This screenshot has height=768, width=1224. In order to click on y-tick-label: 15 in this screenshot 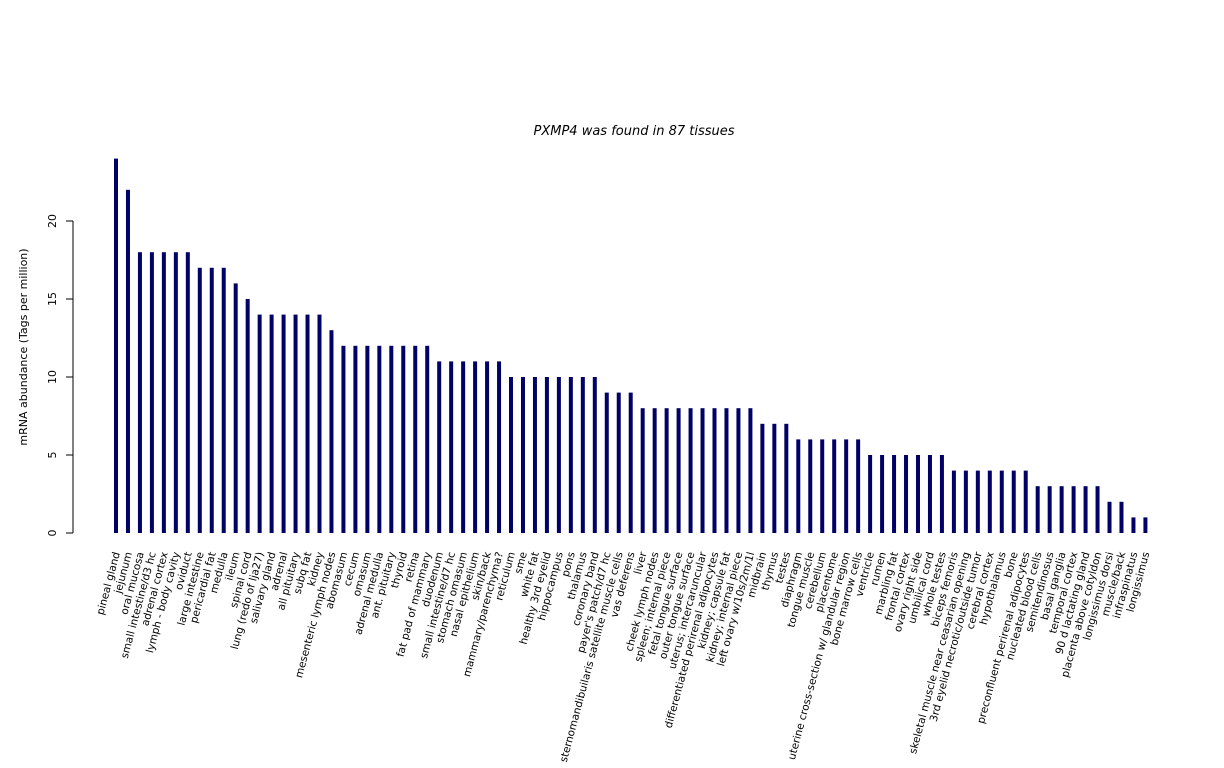, I will do `click(52, 299)`.